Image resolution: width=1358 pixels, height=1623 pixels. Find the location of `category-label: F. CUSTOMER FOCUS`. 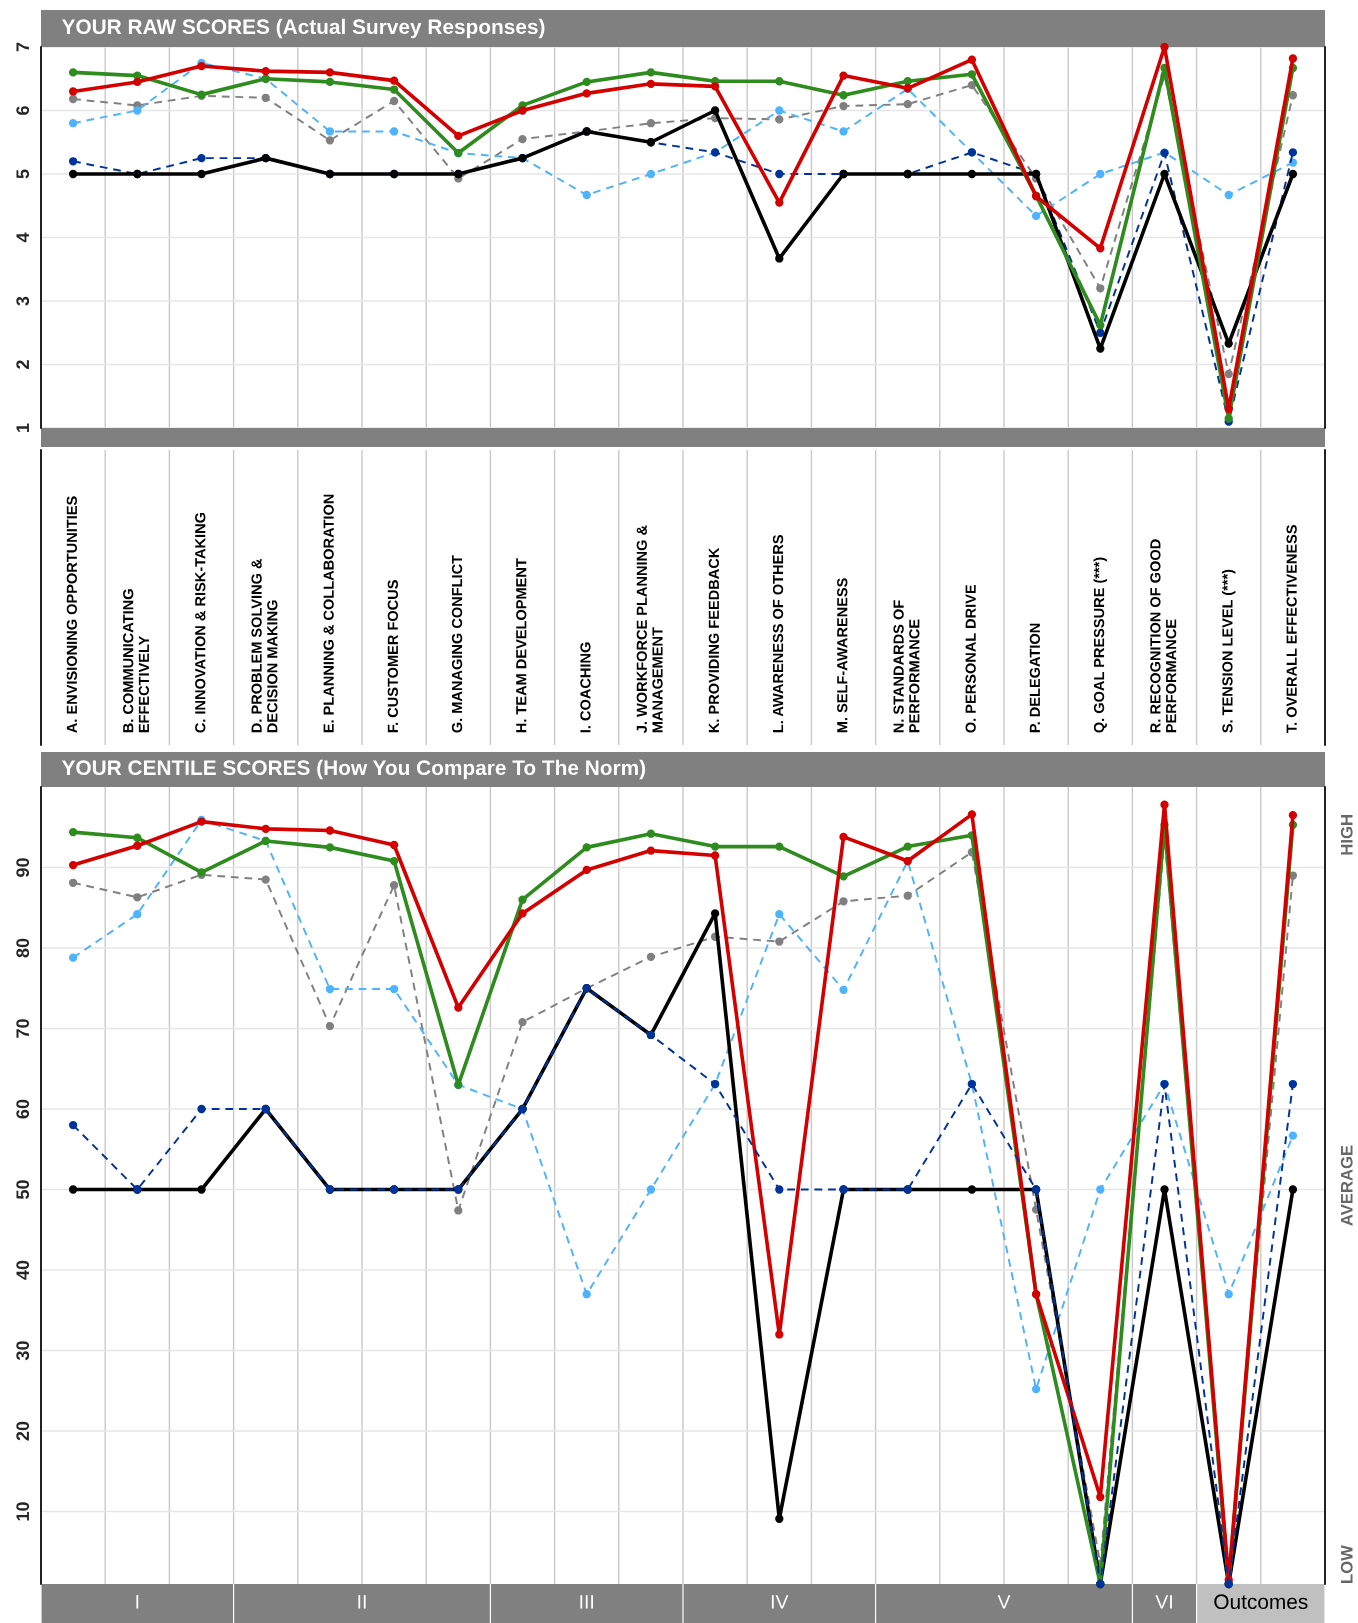

category-label: F. CUSTOMER FOCUS is located at coordinates (393, 656).